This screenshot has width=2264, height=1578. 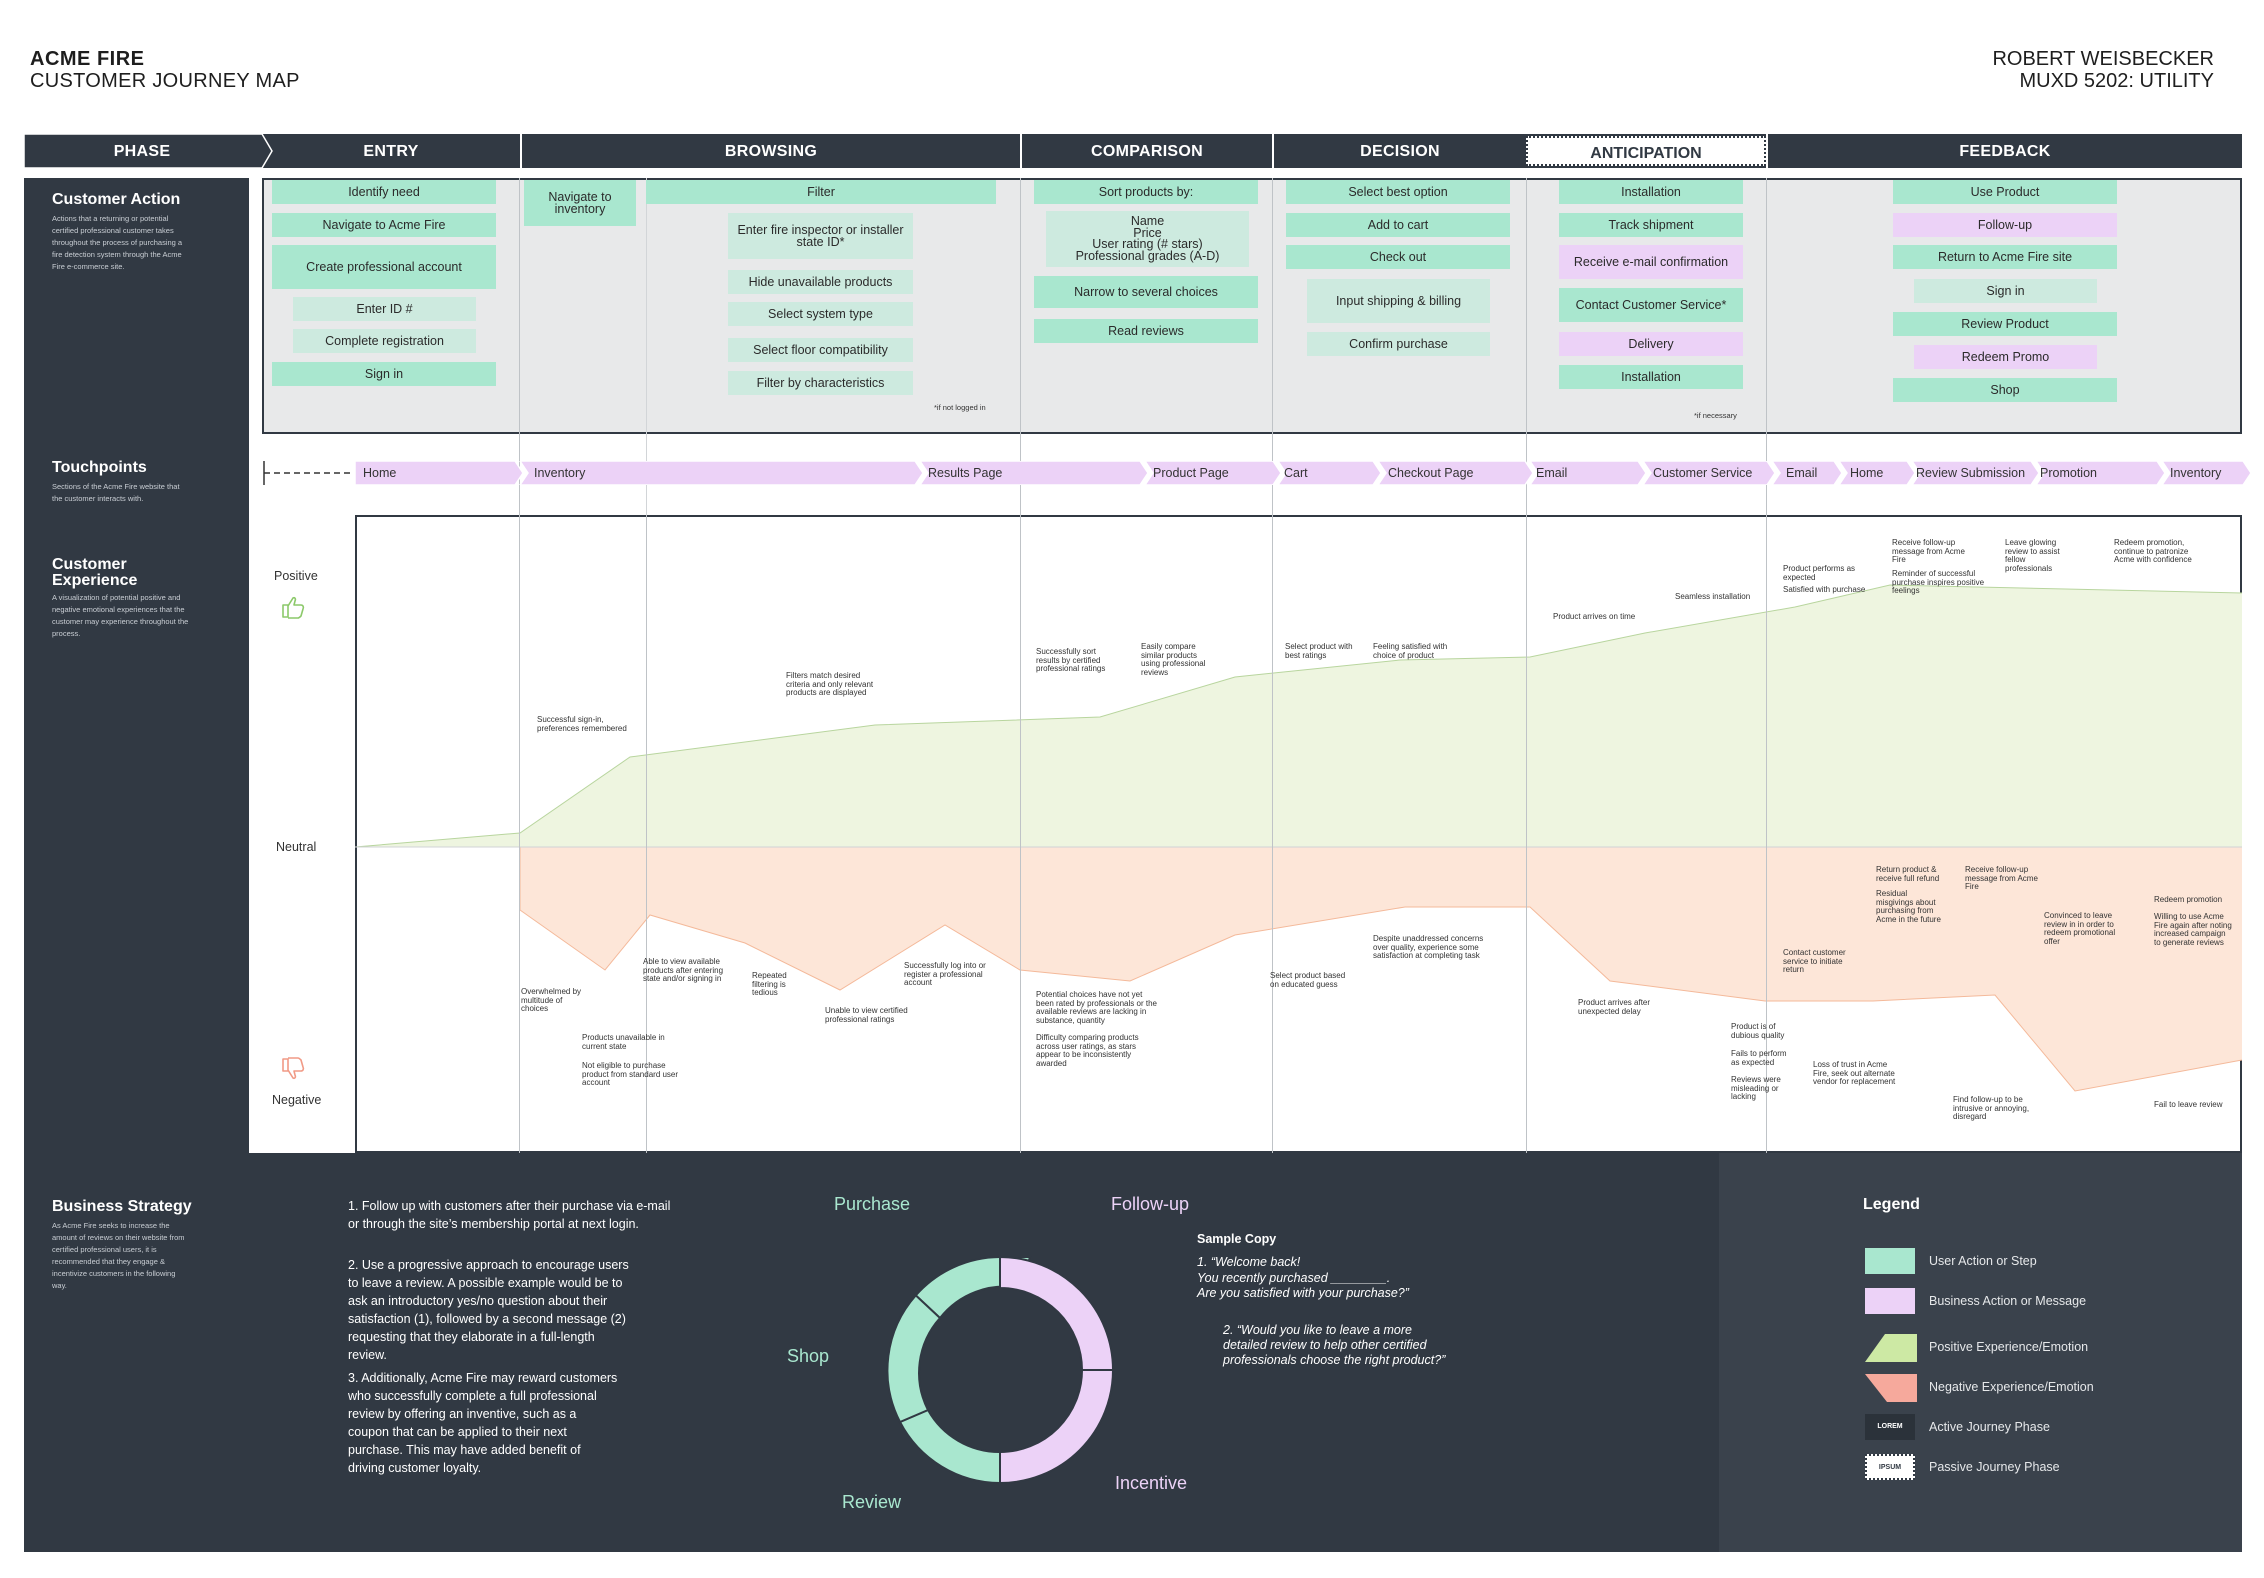 What do you see at coordinates (1703, 473) in the screenshot?
I see `touchpoint-customer-service: Customer Service` at bounding box center [1703, 473].